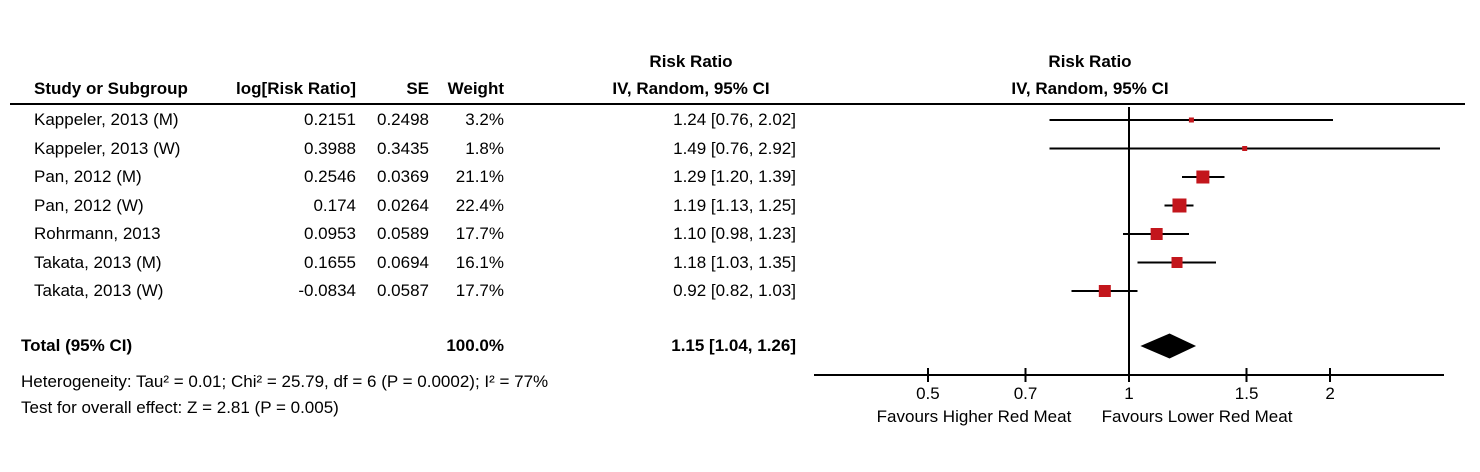 The width and height of the screenshot is (1480, 472). Describe the element at coordinates (77, 345) in the screenshot. I see `total-label: Total (95% CI)` at that location.